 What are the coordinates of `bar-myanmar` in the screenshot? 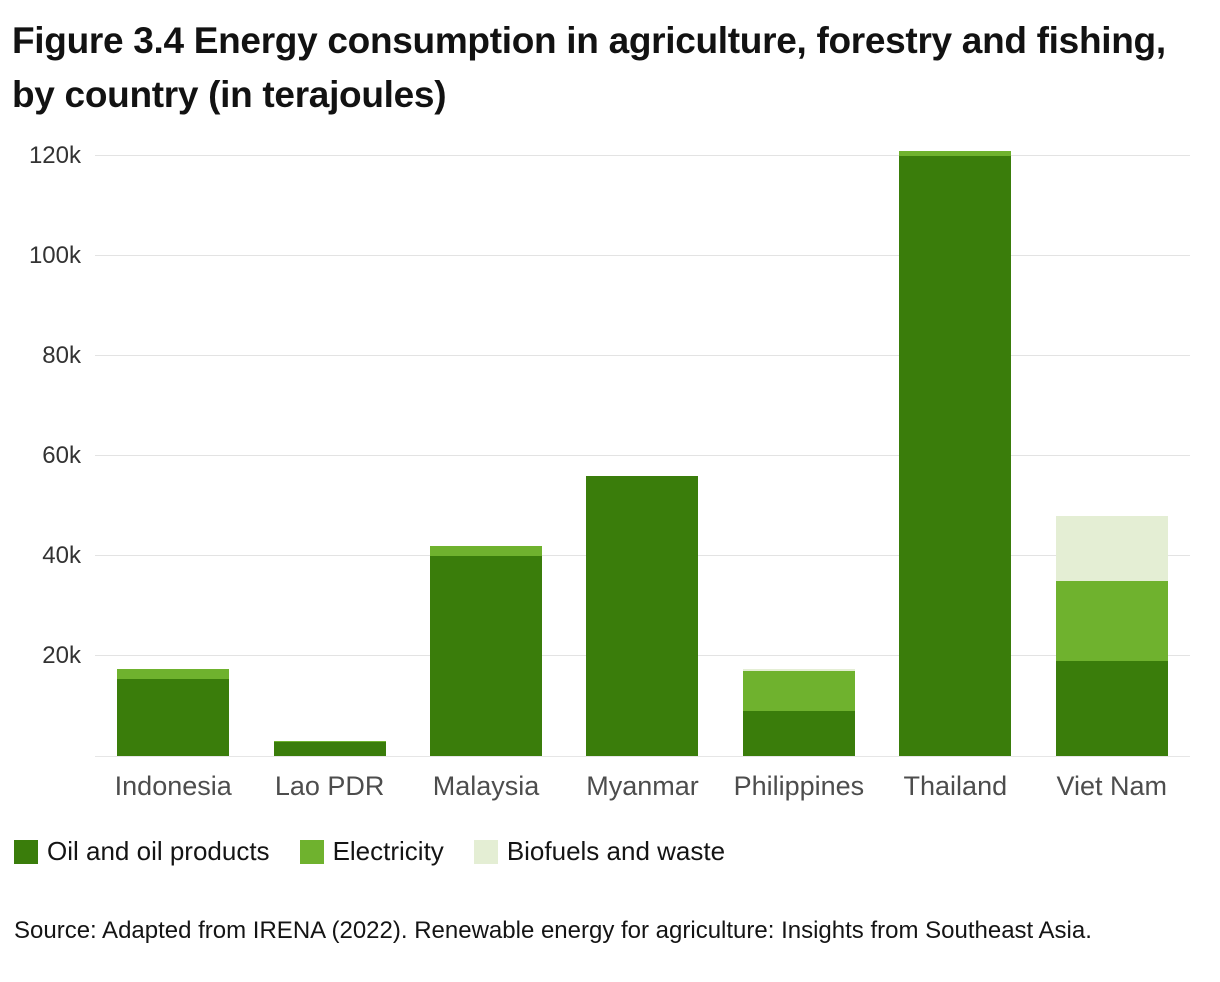 It's located at (642, 454).